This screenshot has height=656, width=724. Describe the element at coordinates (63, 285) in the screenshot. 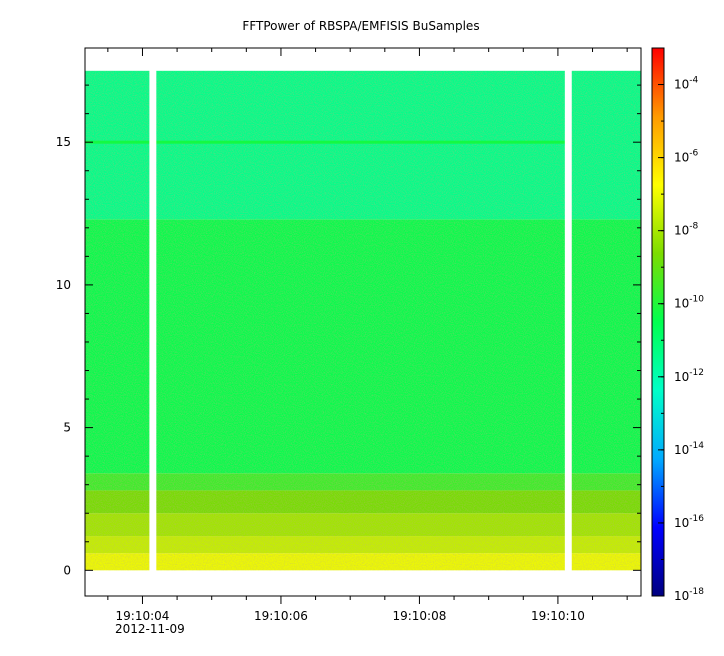

I see `y-tick-label: 10` at that location.